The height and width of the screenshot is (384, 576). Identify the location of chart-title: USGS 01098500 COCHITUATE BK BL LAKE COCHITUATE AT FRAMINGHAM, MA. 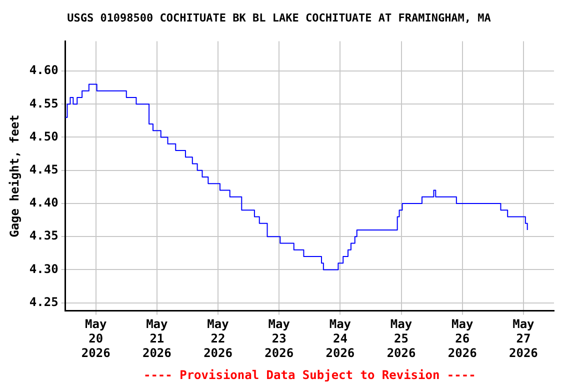
(279, 17).